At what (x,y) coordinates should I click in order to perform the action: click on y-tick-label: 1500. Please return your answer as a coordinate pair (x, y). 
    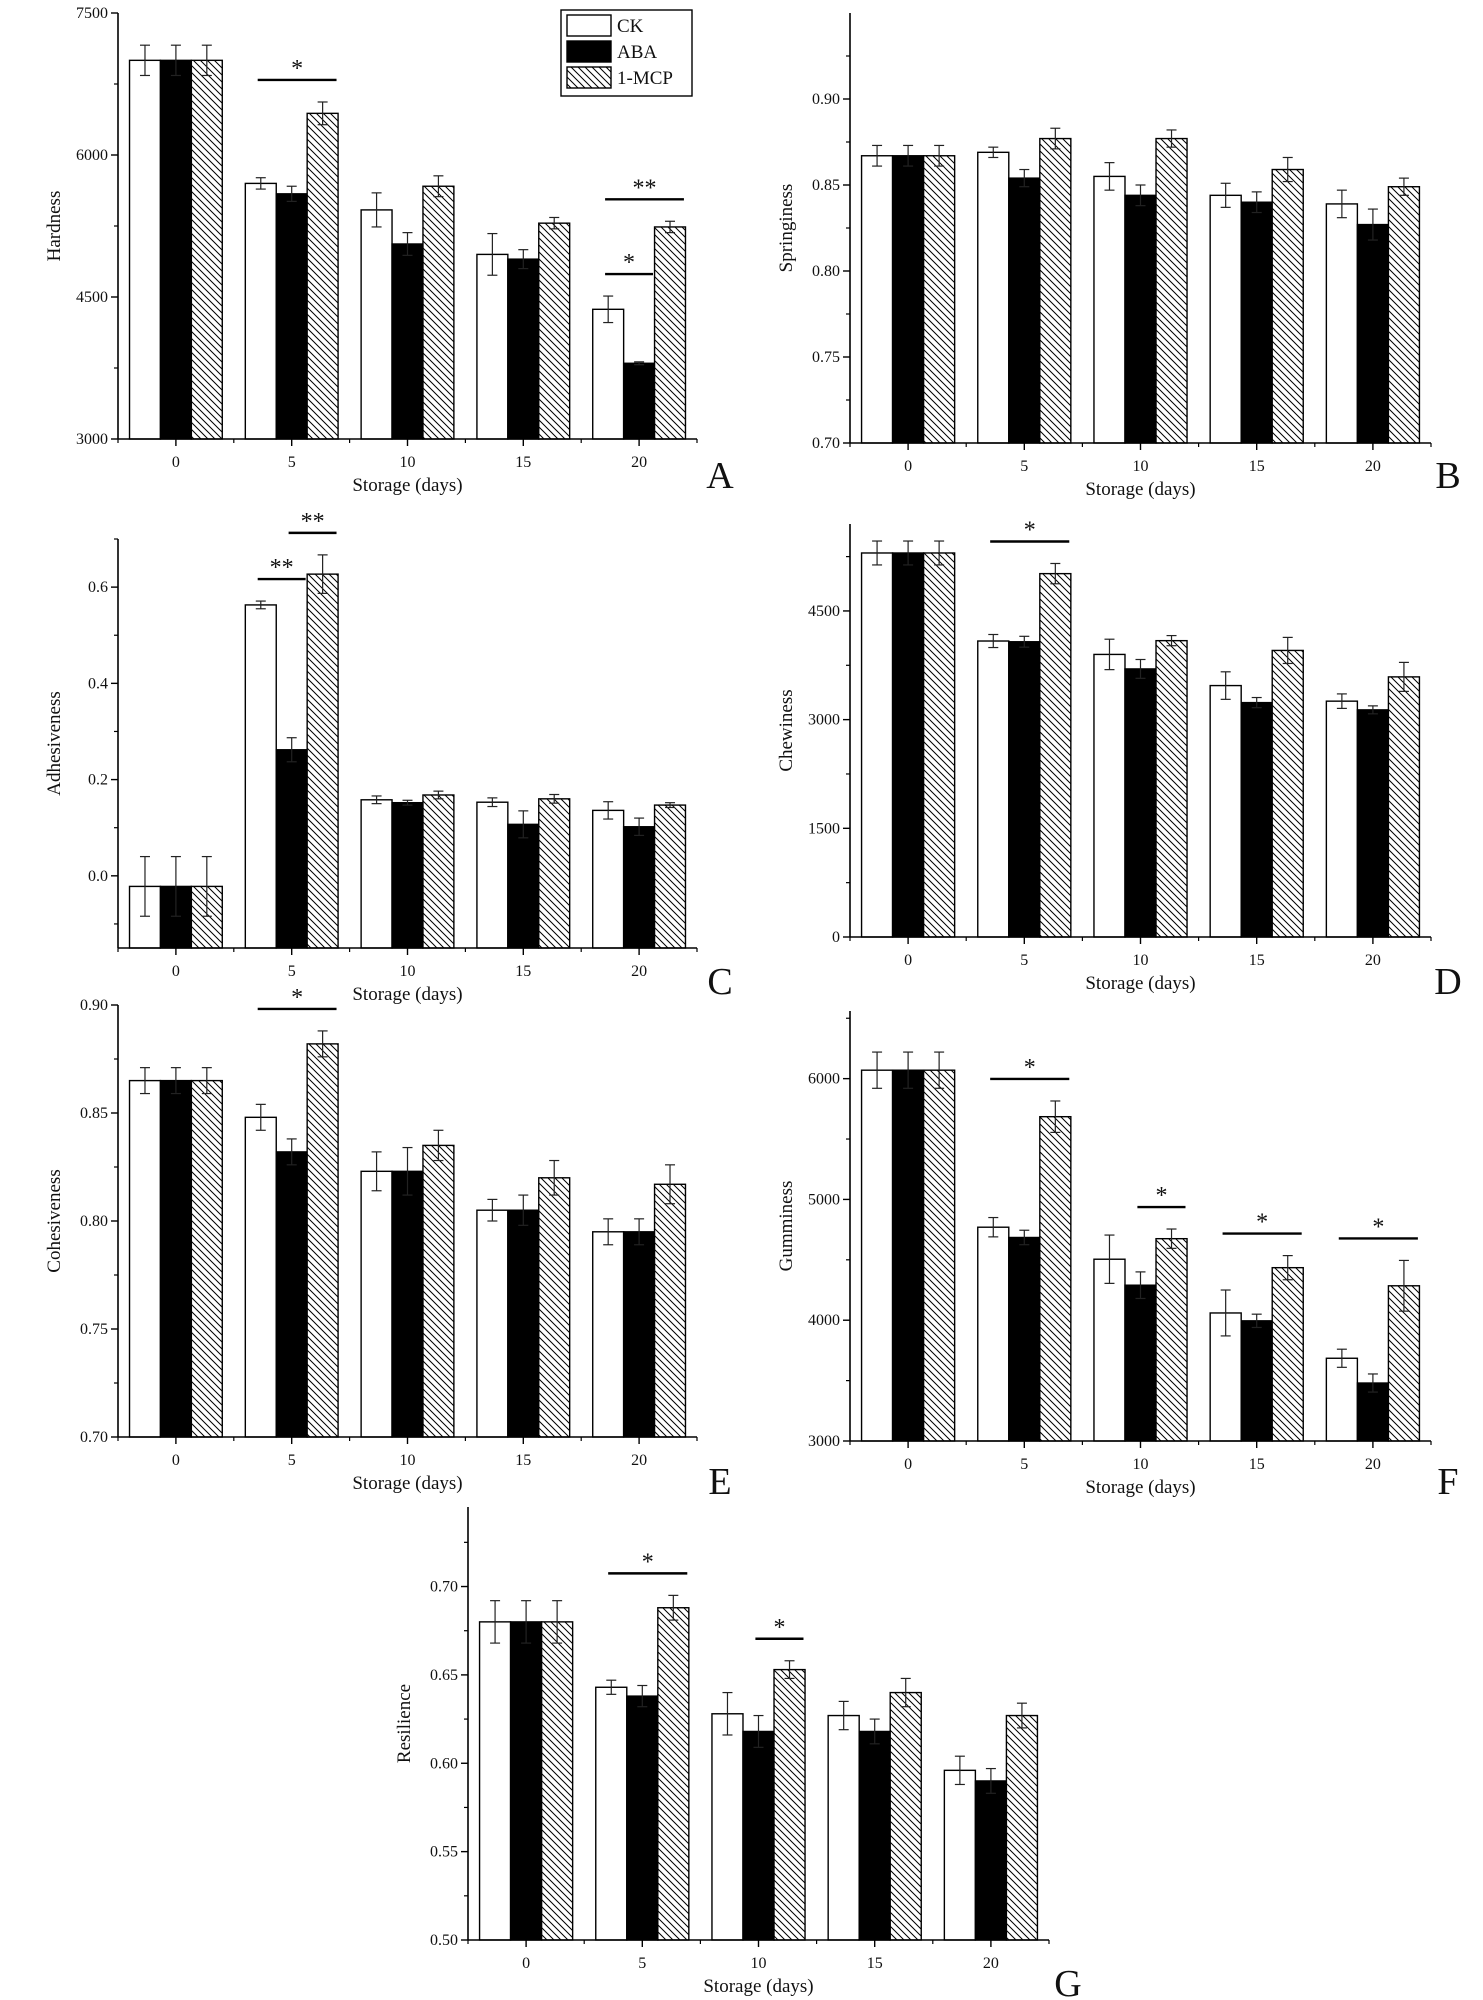
    Looking at the image, I should click on (824, 828).